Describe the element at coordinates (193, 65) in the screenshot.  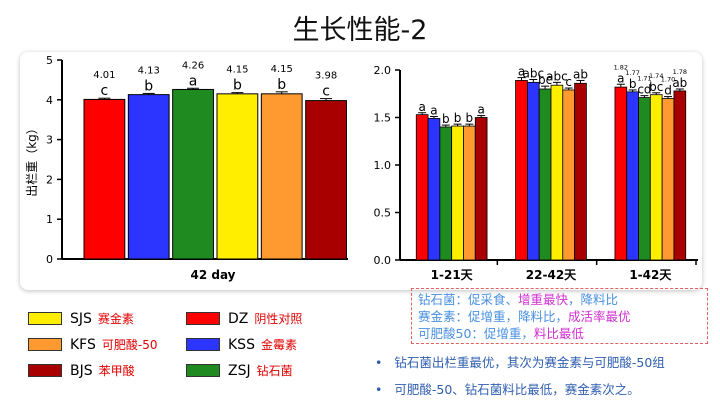
I see `value-label: 4.26` at that location.